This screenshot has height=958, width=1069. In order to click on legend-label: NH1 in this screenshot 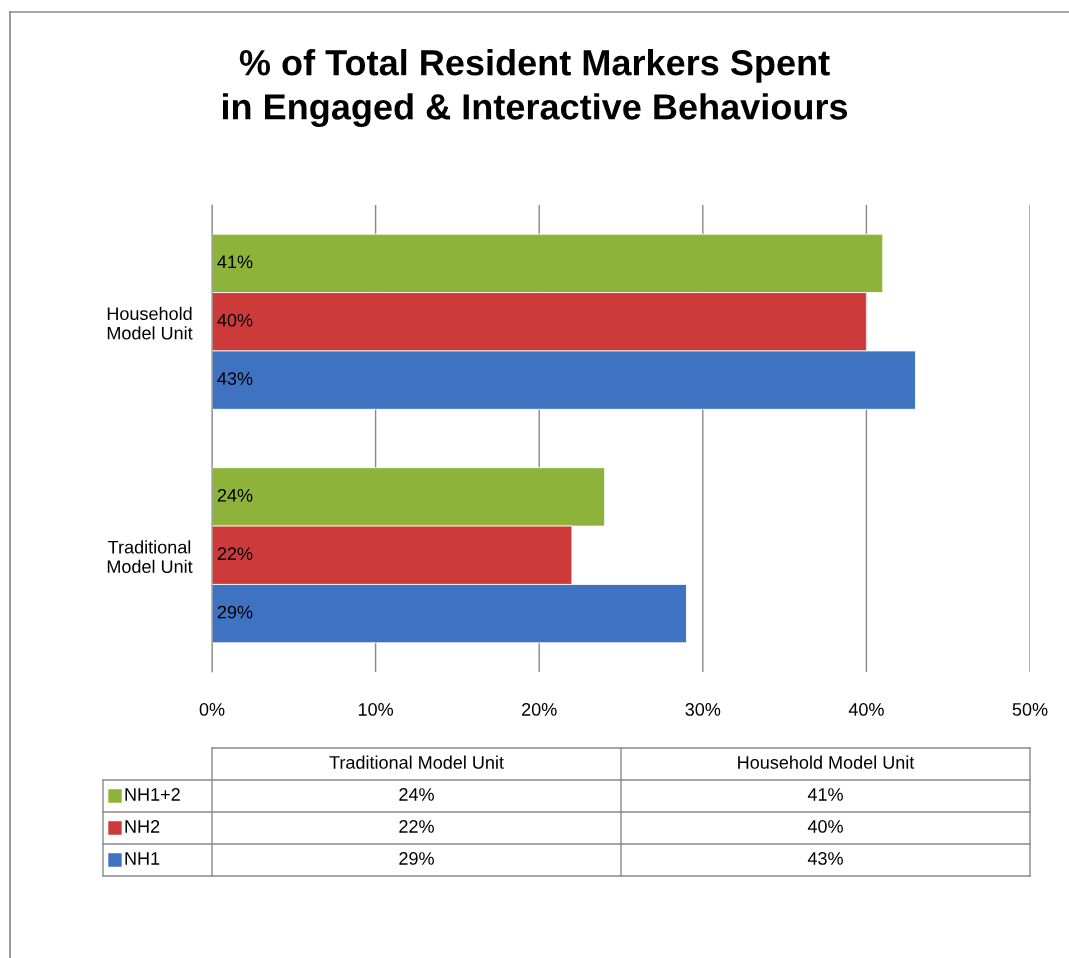, I will do `click(142, 858)`.